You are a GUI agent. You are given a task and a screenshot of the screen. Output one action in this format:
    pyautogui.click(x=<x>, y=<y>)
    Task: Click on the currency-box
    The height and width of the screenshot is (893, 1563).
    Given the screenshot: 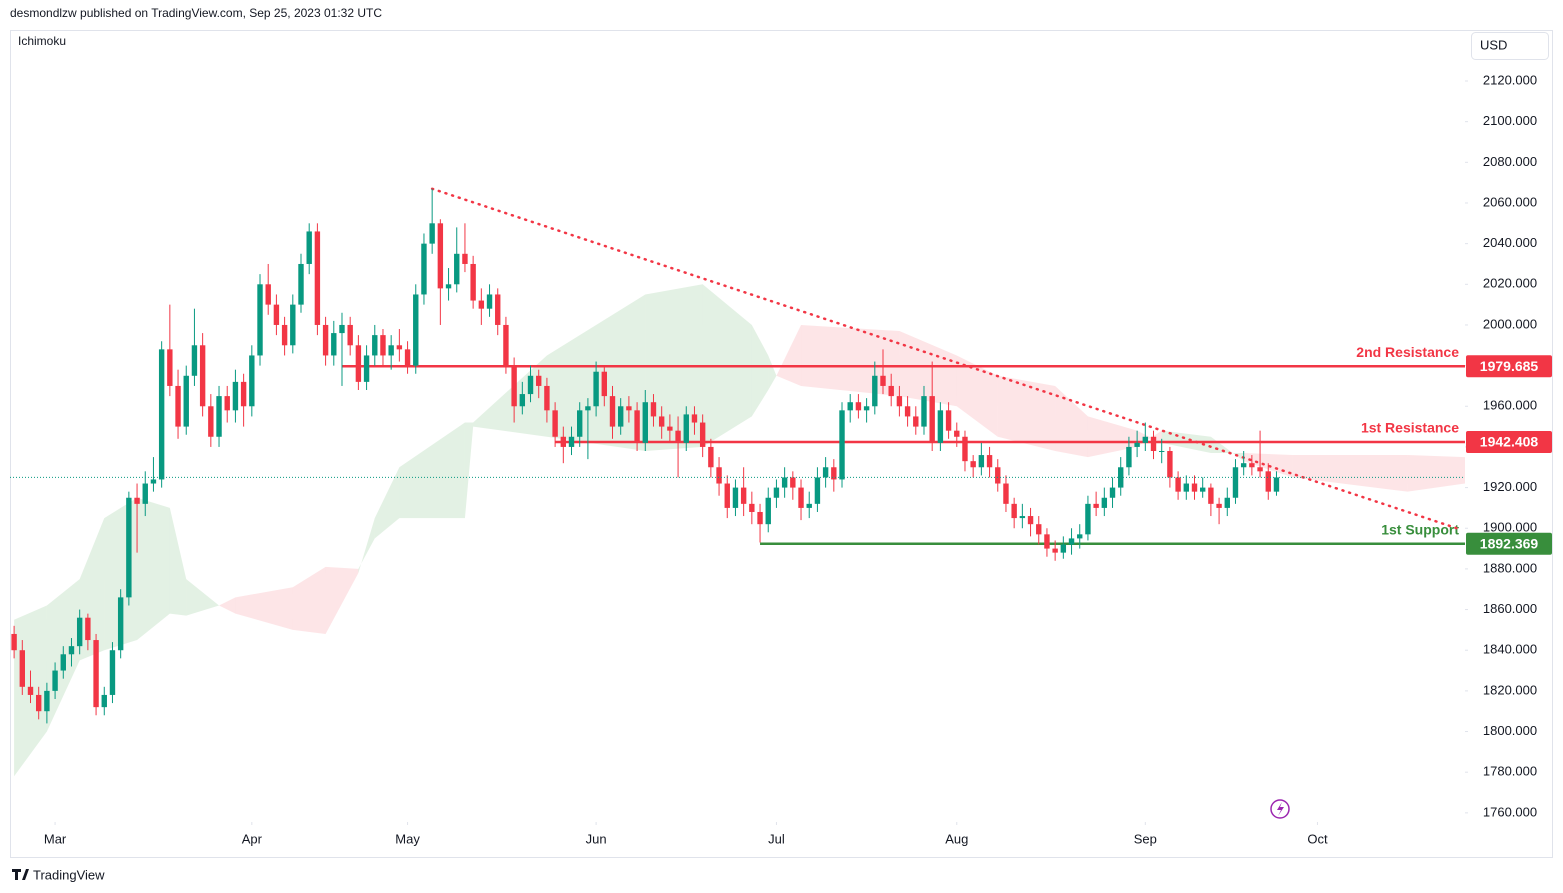 What is the action you would take?
    pyautogui.click(x=1510, y=46)
    